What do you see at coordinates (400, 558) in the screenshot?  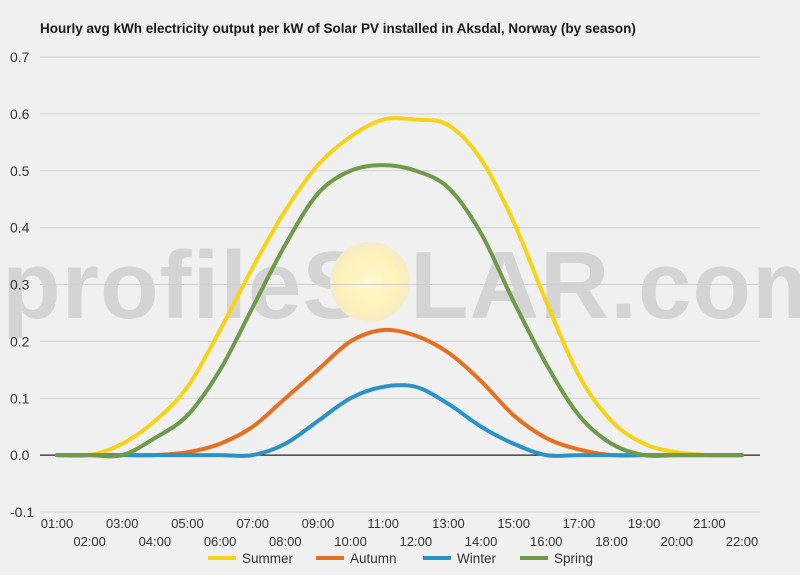 I see `legend: Summer Autumn Winter Spring` at bounding box center [400, 558].